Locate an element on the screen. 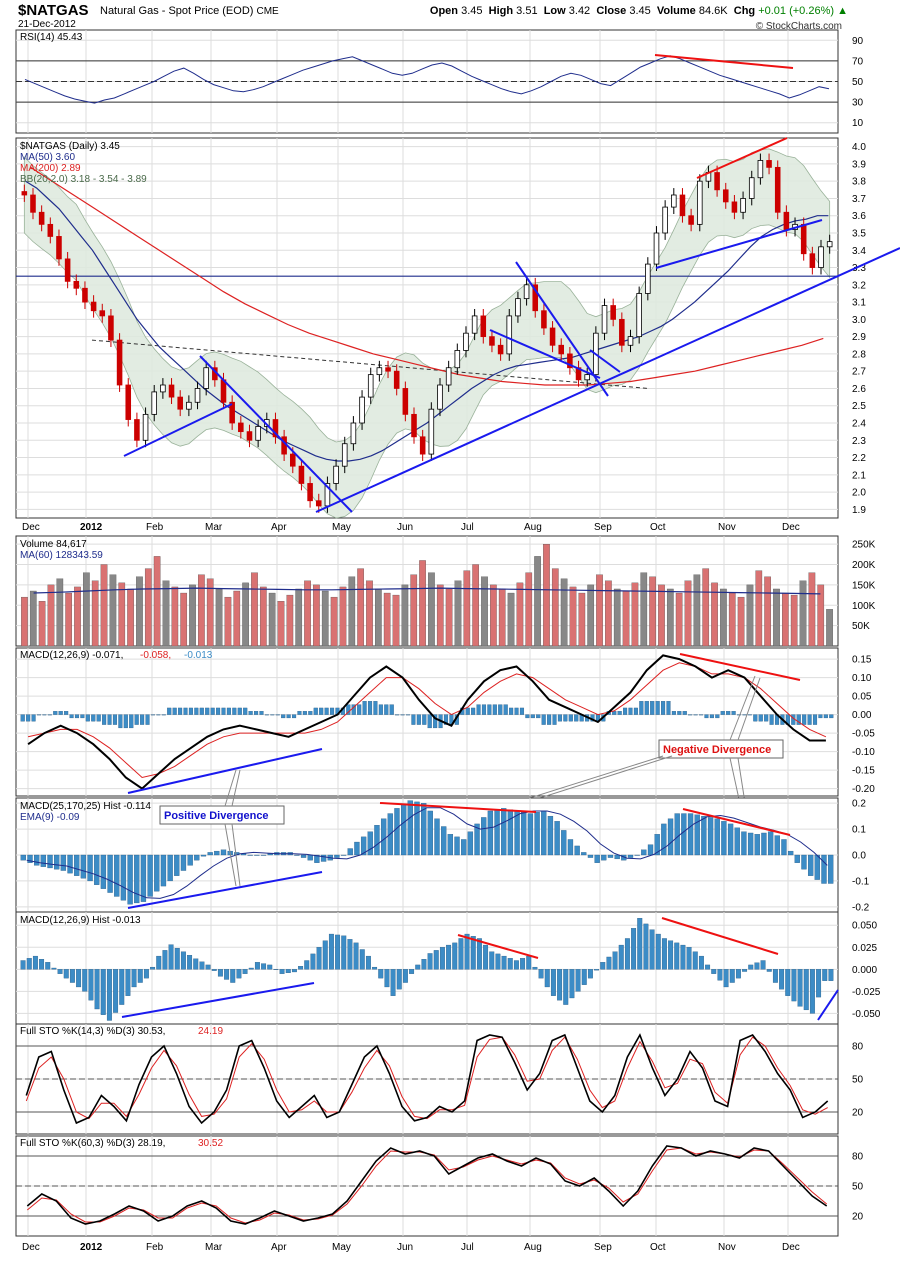 This screenshot has width=900, height=1267. sto2-k-line is located at coordinates (427, 1185).